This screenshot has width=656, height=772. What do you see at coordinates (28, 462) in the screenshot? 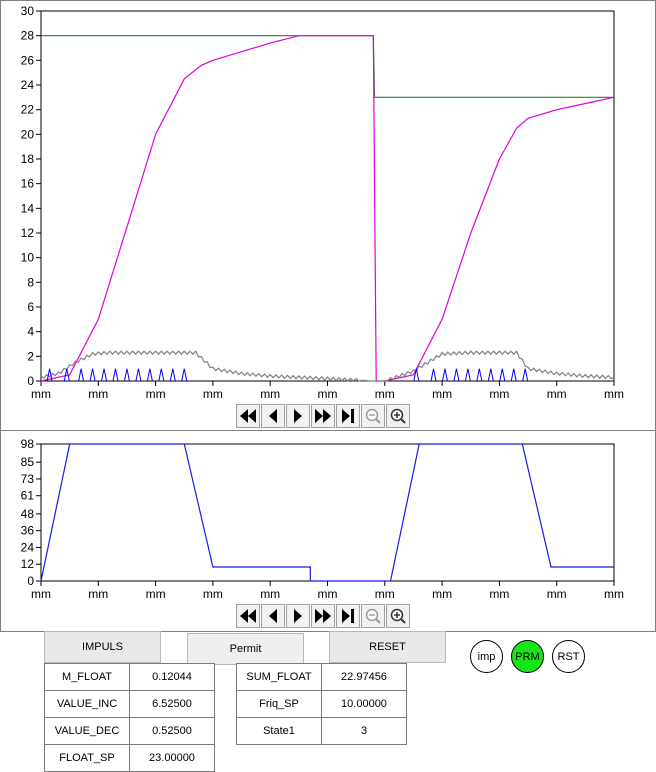
I see `y-tick-label: 85` at bounding box center [28, 462].